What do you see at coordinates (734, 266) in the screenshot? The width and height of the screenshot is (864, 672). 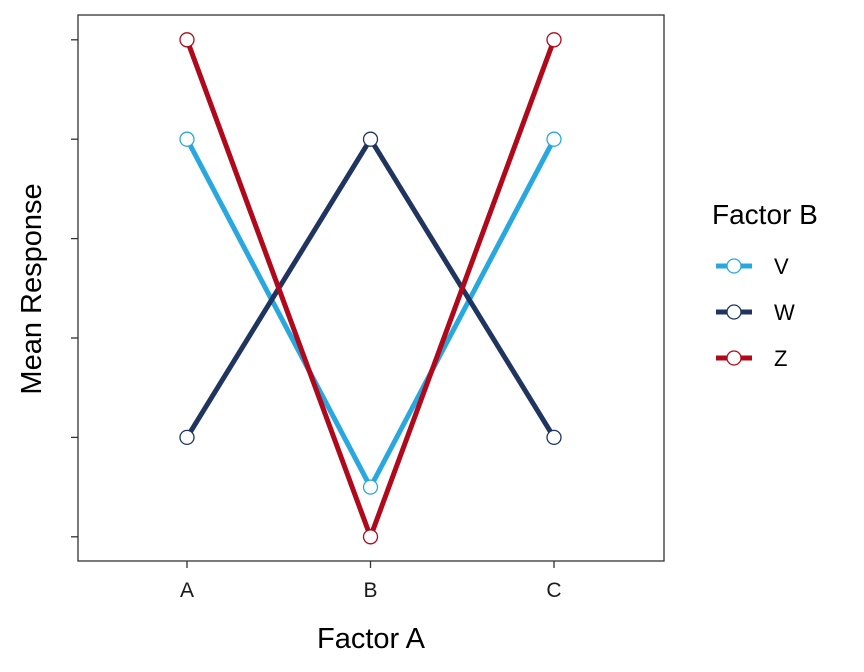 I see `legend-key-point-V` at bounding box center [734, 266].